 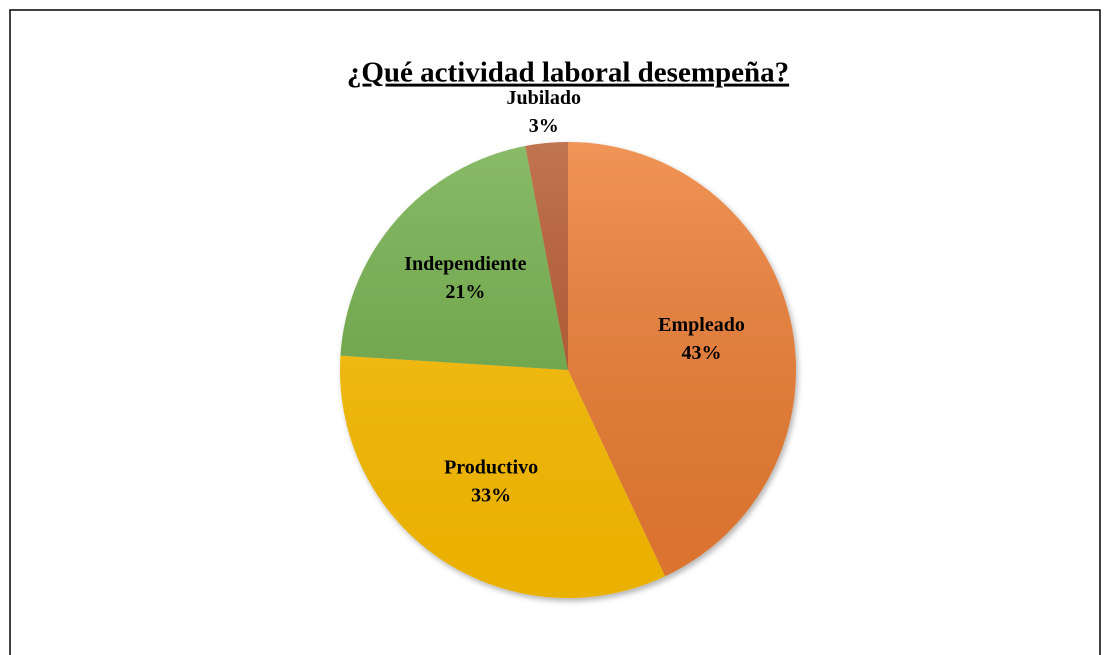 I want to click on chart-title: ¿Qué actividad laboral desempeña?, so click(x=568, y=73).